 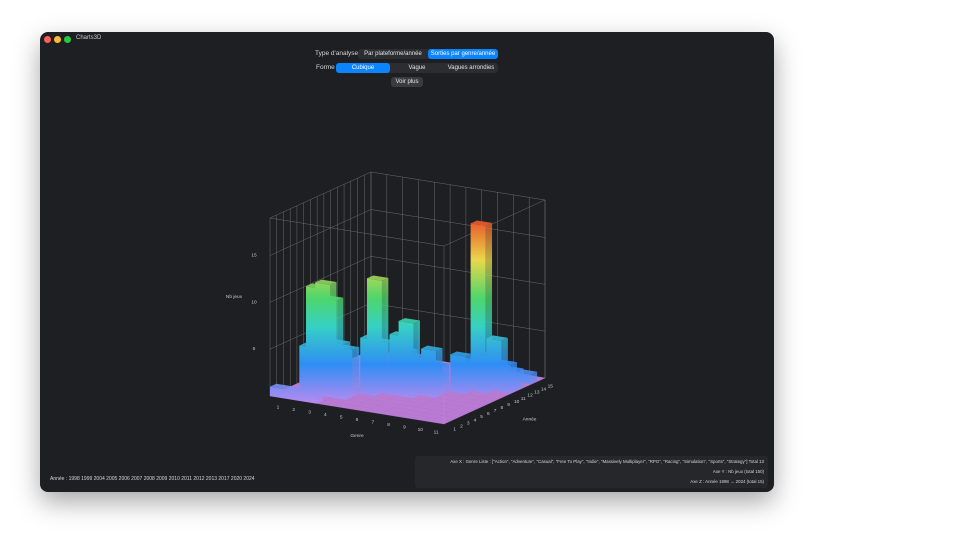 What do you see at coordinates (407, 82) in the screenshot?
I see `show-more-button: Voir plus` at bounding box center [407, 82].